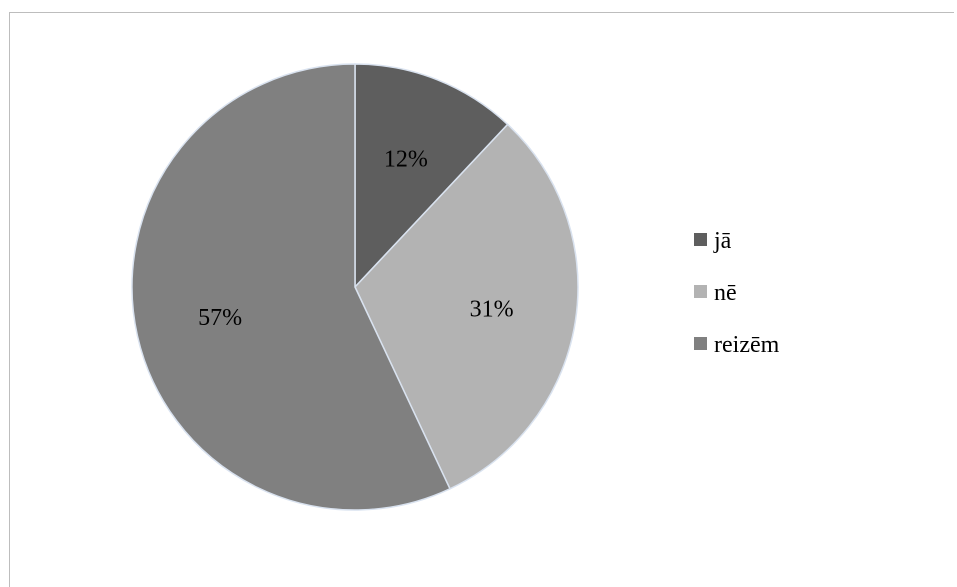 The width and height of the screenshot is (957, 587). Describe the element at coordinates (700, 239) in the screenshot. I see `legend-swatch-jā` at that location.